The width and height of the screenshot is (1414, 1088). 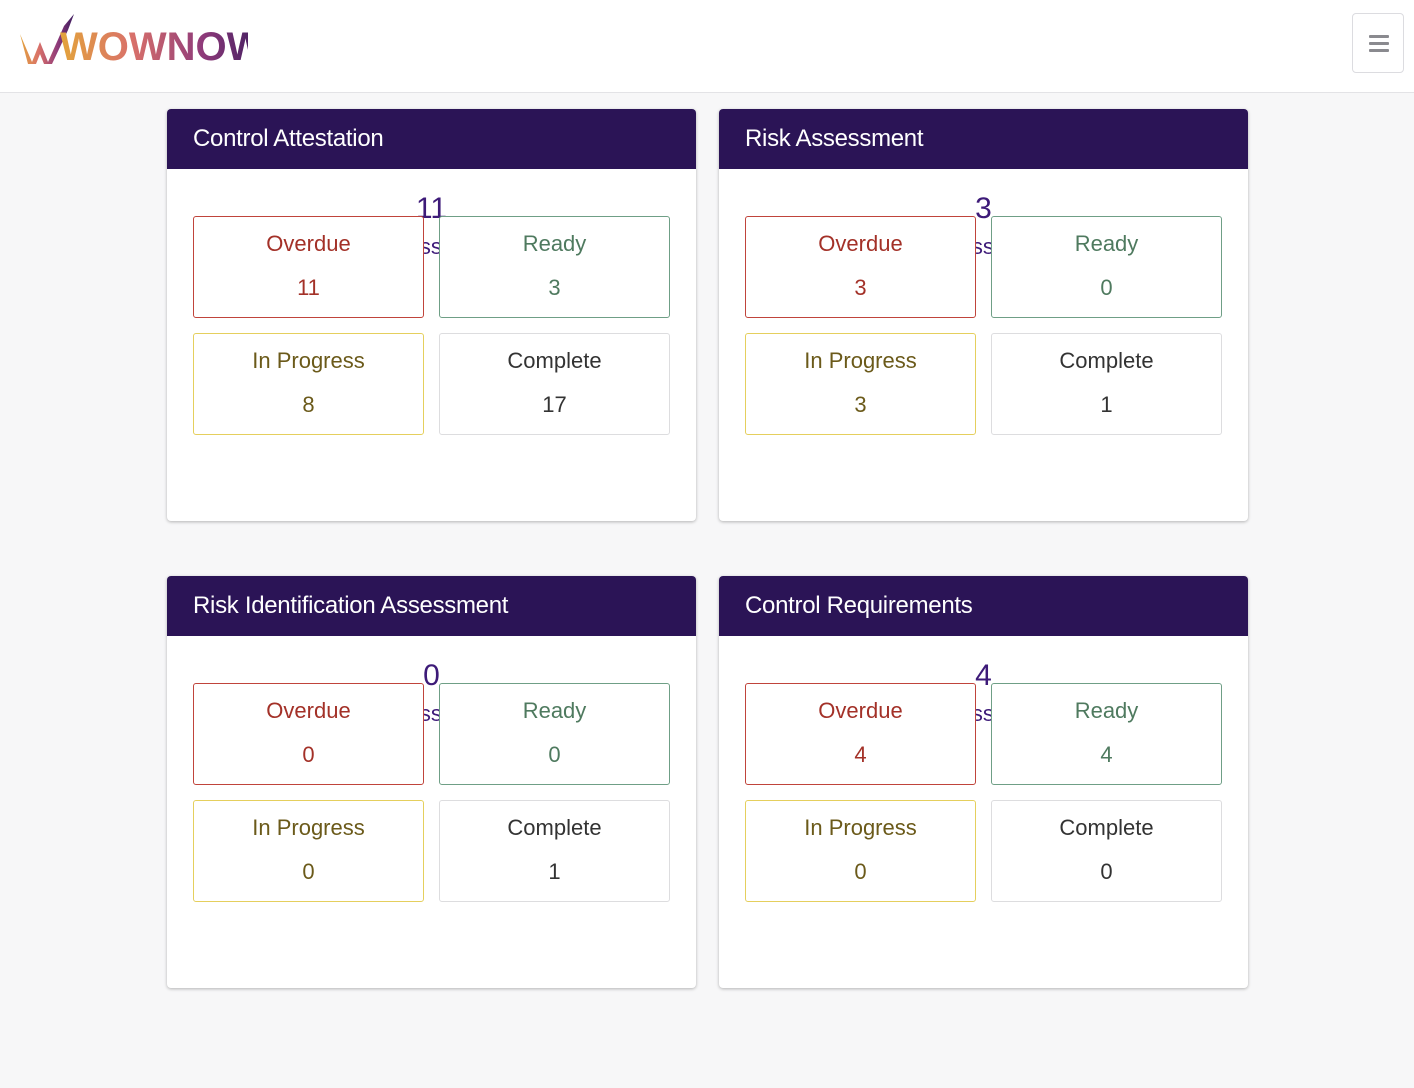 What do you see at coordinates (983, 139) in the screenshot?
I see `card-title: Risk Assessment` at bounding box center [983, 139].